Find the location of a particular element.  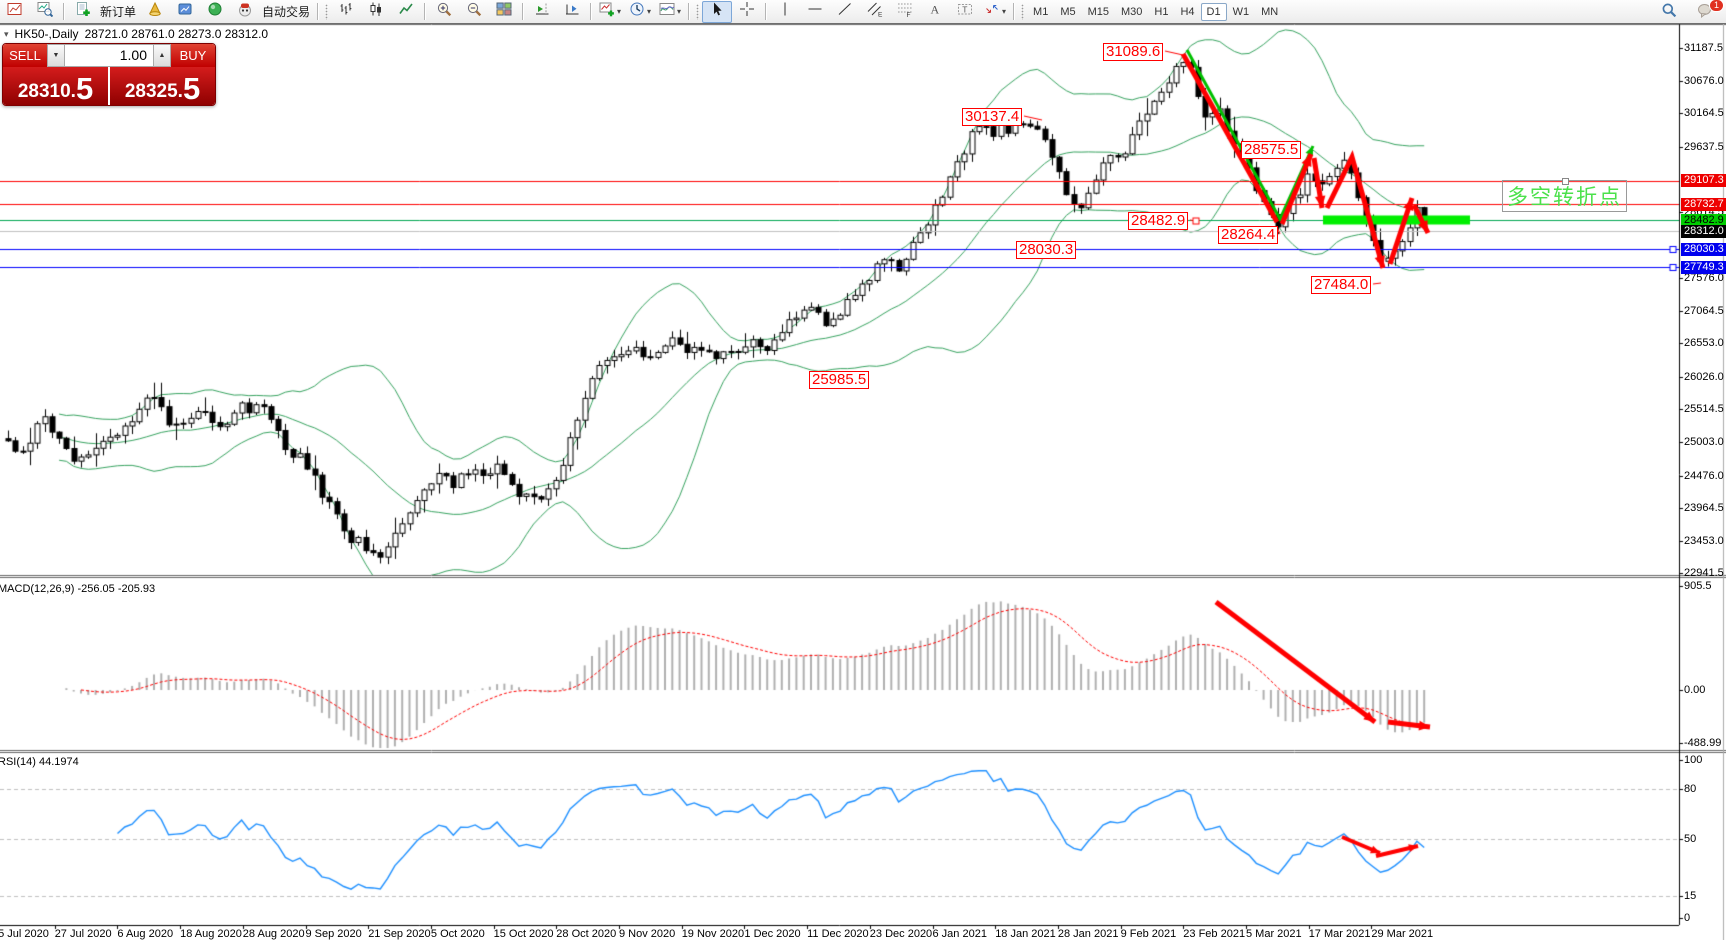

timeframe-h4-button: H4 is located at coordinates (1187, 11).